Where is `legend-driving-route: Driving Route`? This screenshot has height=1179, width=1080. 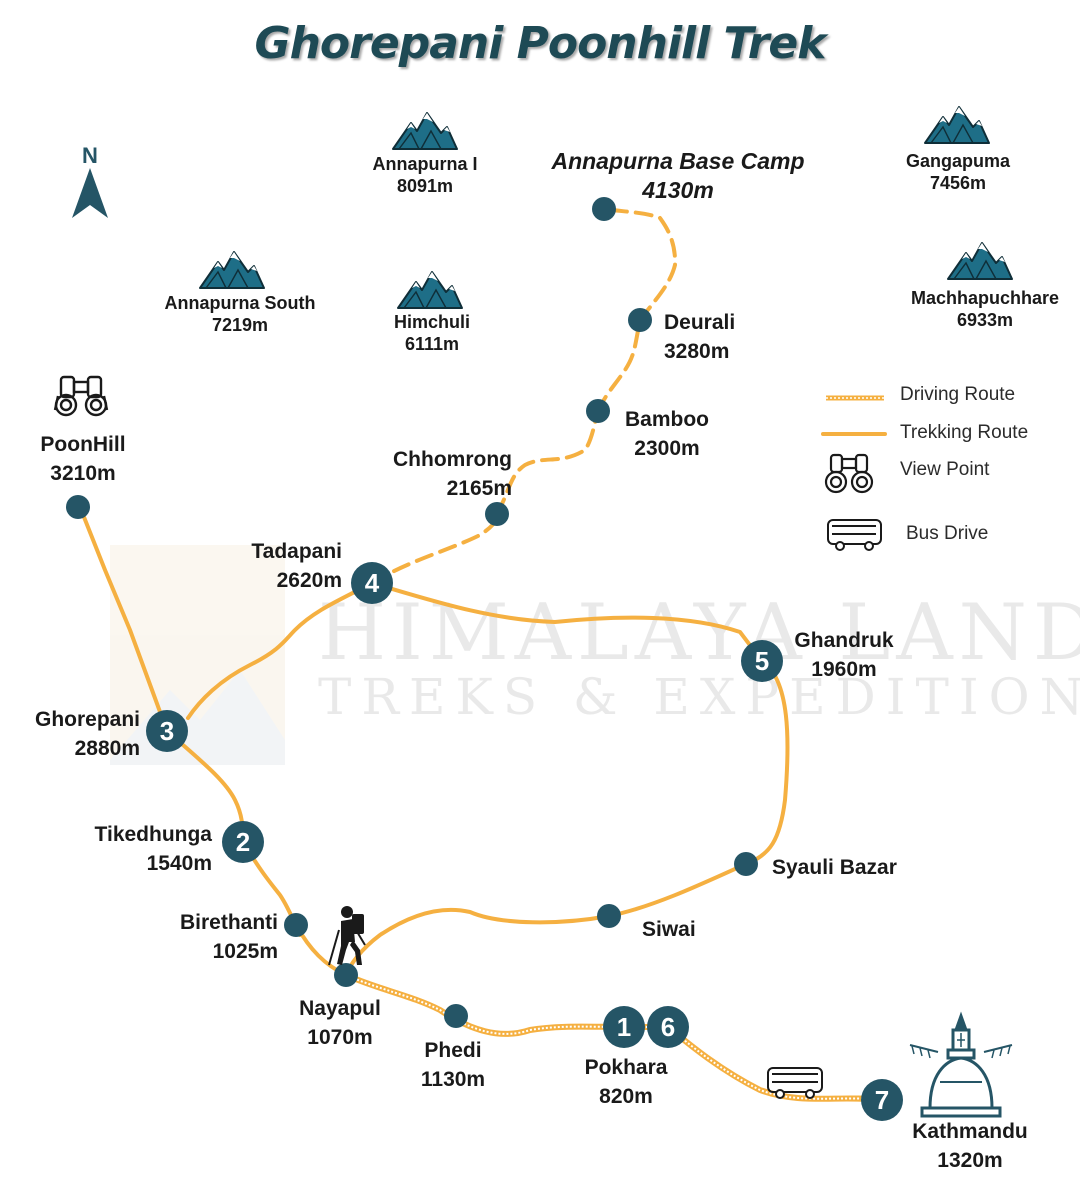
legend-driving-route: Driving Route is located at coordinates (958, 394).